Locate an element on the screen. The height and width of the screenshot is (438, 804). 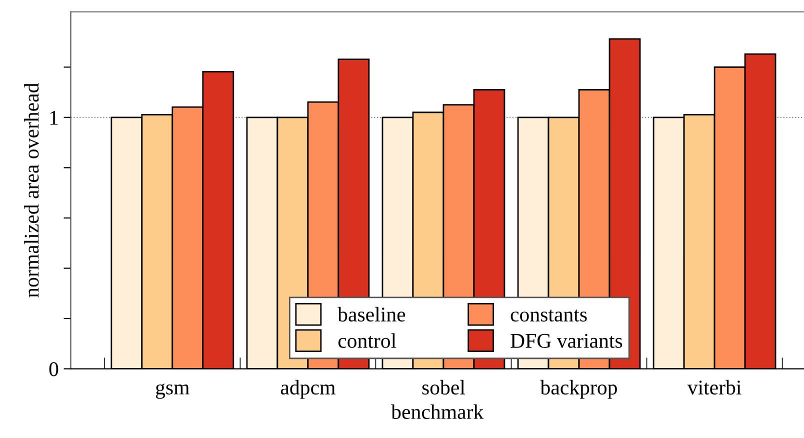
legend-label: constants is located at coordinates (548, 316).